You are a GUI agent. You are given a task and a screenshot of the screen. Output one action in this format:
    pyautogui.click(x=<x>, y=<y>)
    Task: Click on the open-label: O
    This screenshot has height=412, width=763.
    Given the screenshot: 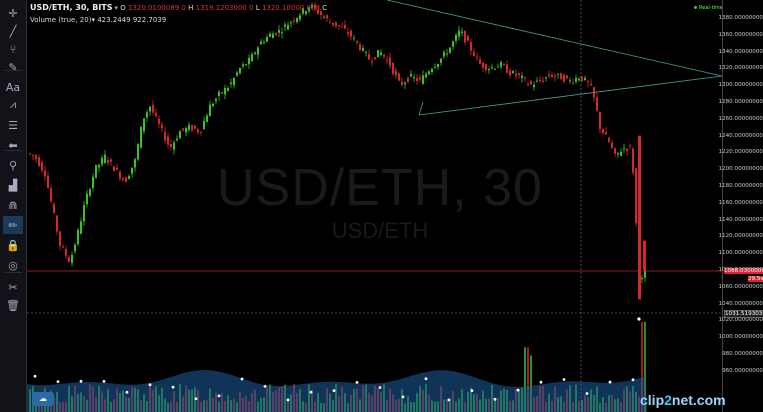 What is the action you would take?
    pyautogui.click(x=123, y=8)
    